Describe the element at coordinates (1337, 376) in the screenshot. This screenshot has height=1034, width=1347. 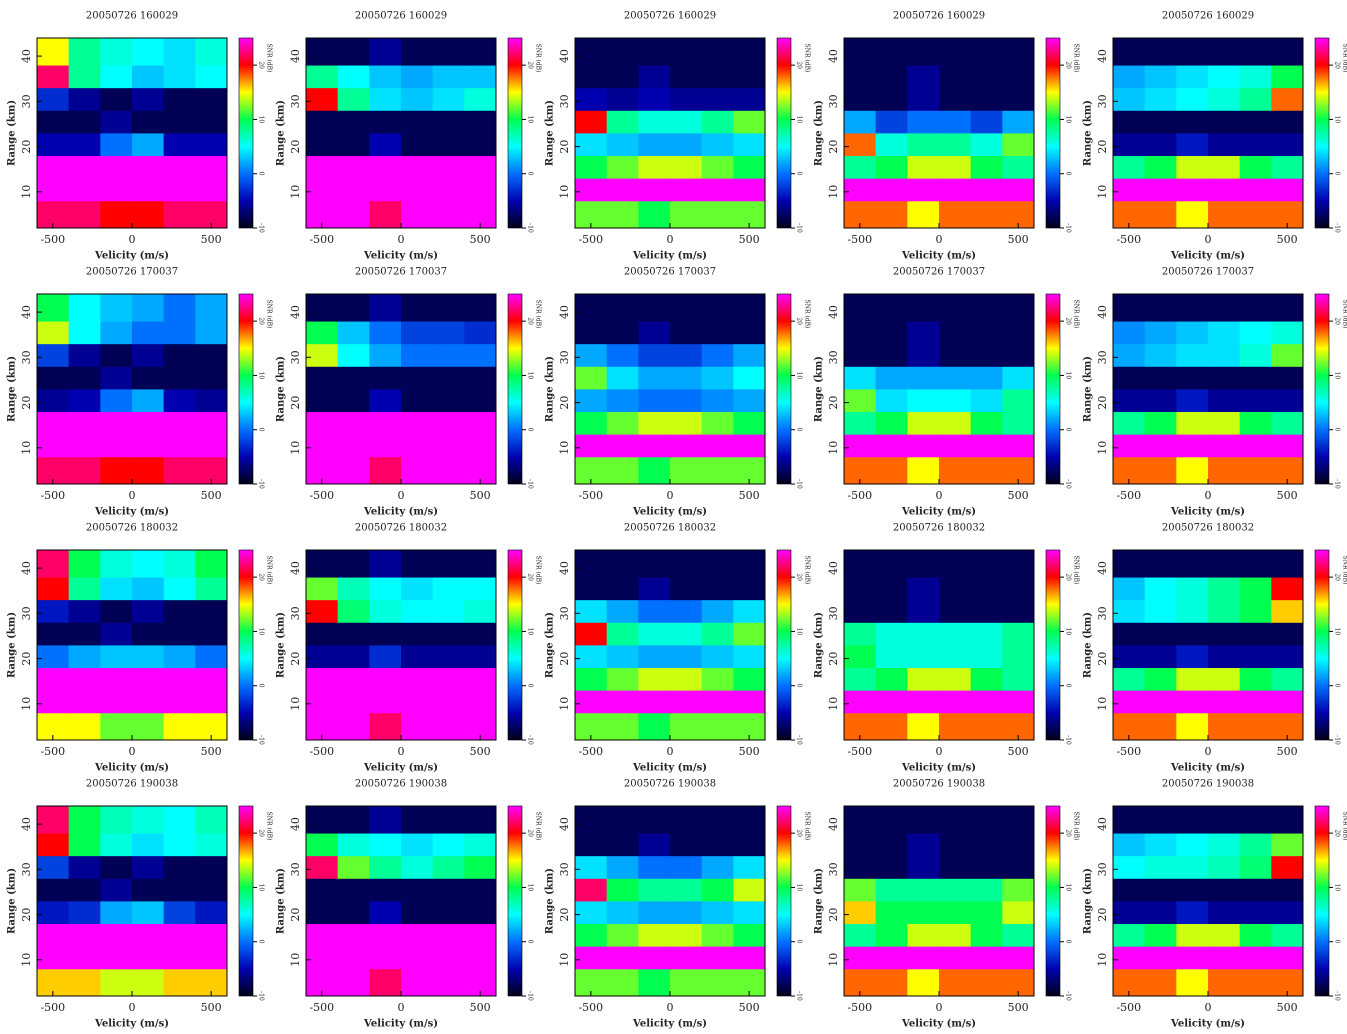
I see `colorbar-tick-label: 10` at that location.